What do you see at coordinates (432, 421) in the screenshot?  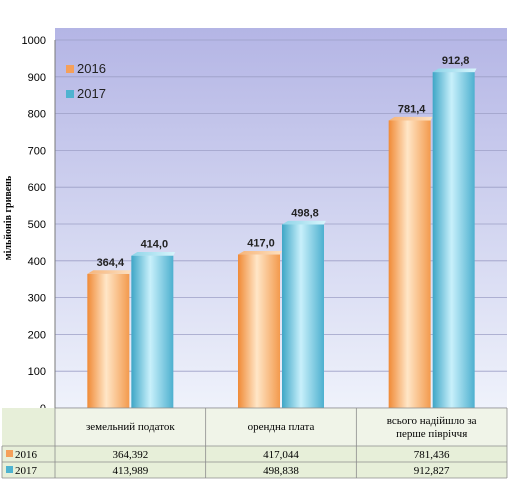 I see `category-label-2: всього надійшло за` at bounding box center [432, 421].